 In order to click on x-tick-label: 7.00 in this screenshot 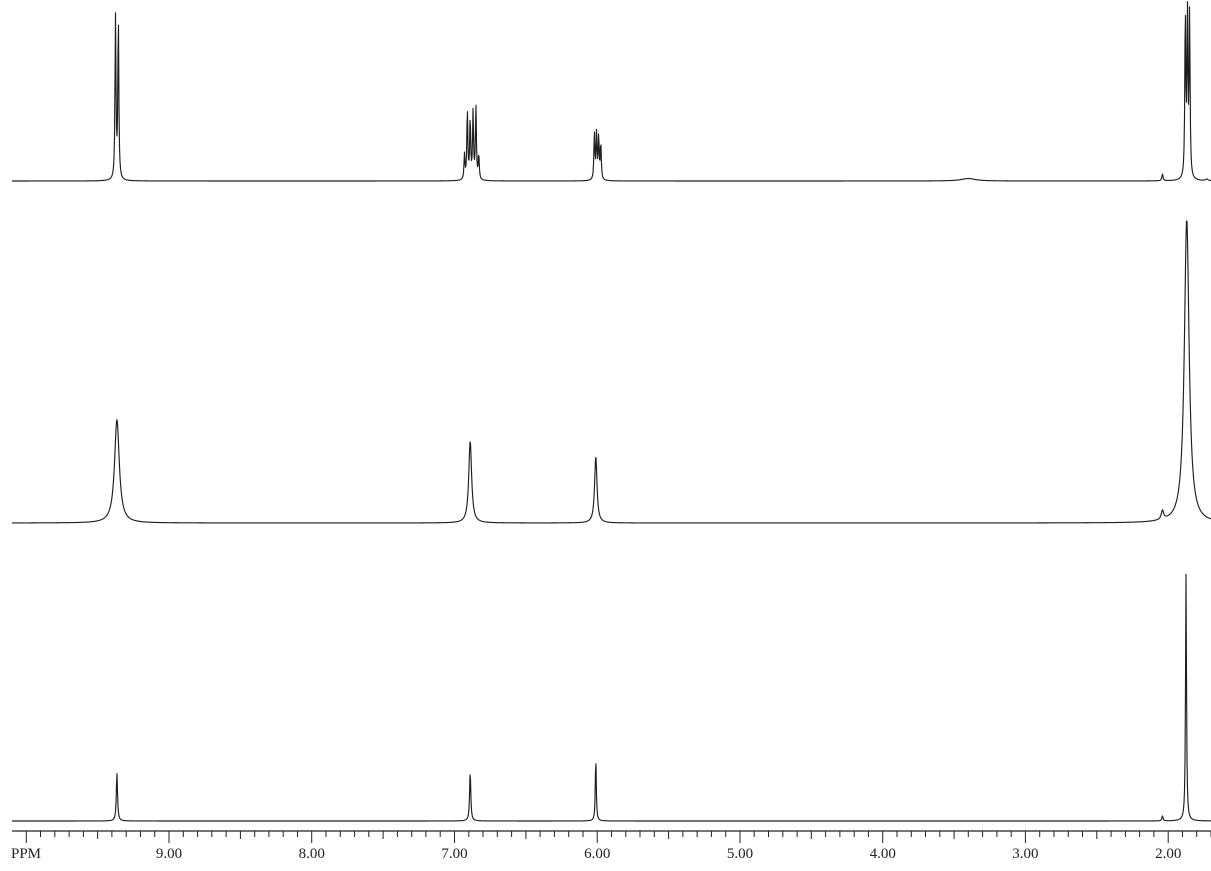, I will do `click(454, 854)`.